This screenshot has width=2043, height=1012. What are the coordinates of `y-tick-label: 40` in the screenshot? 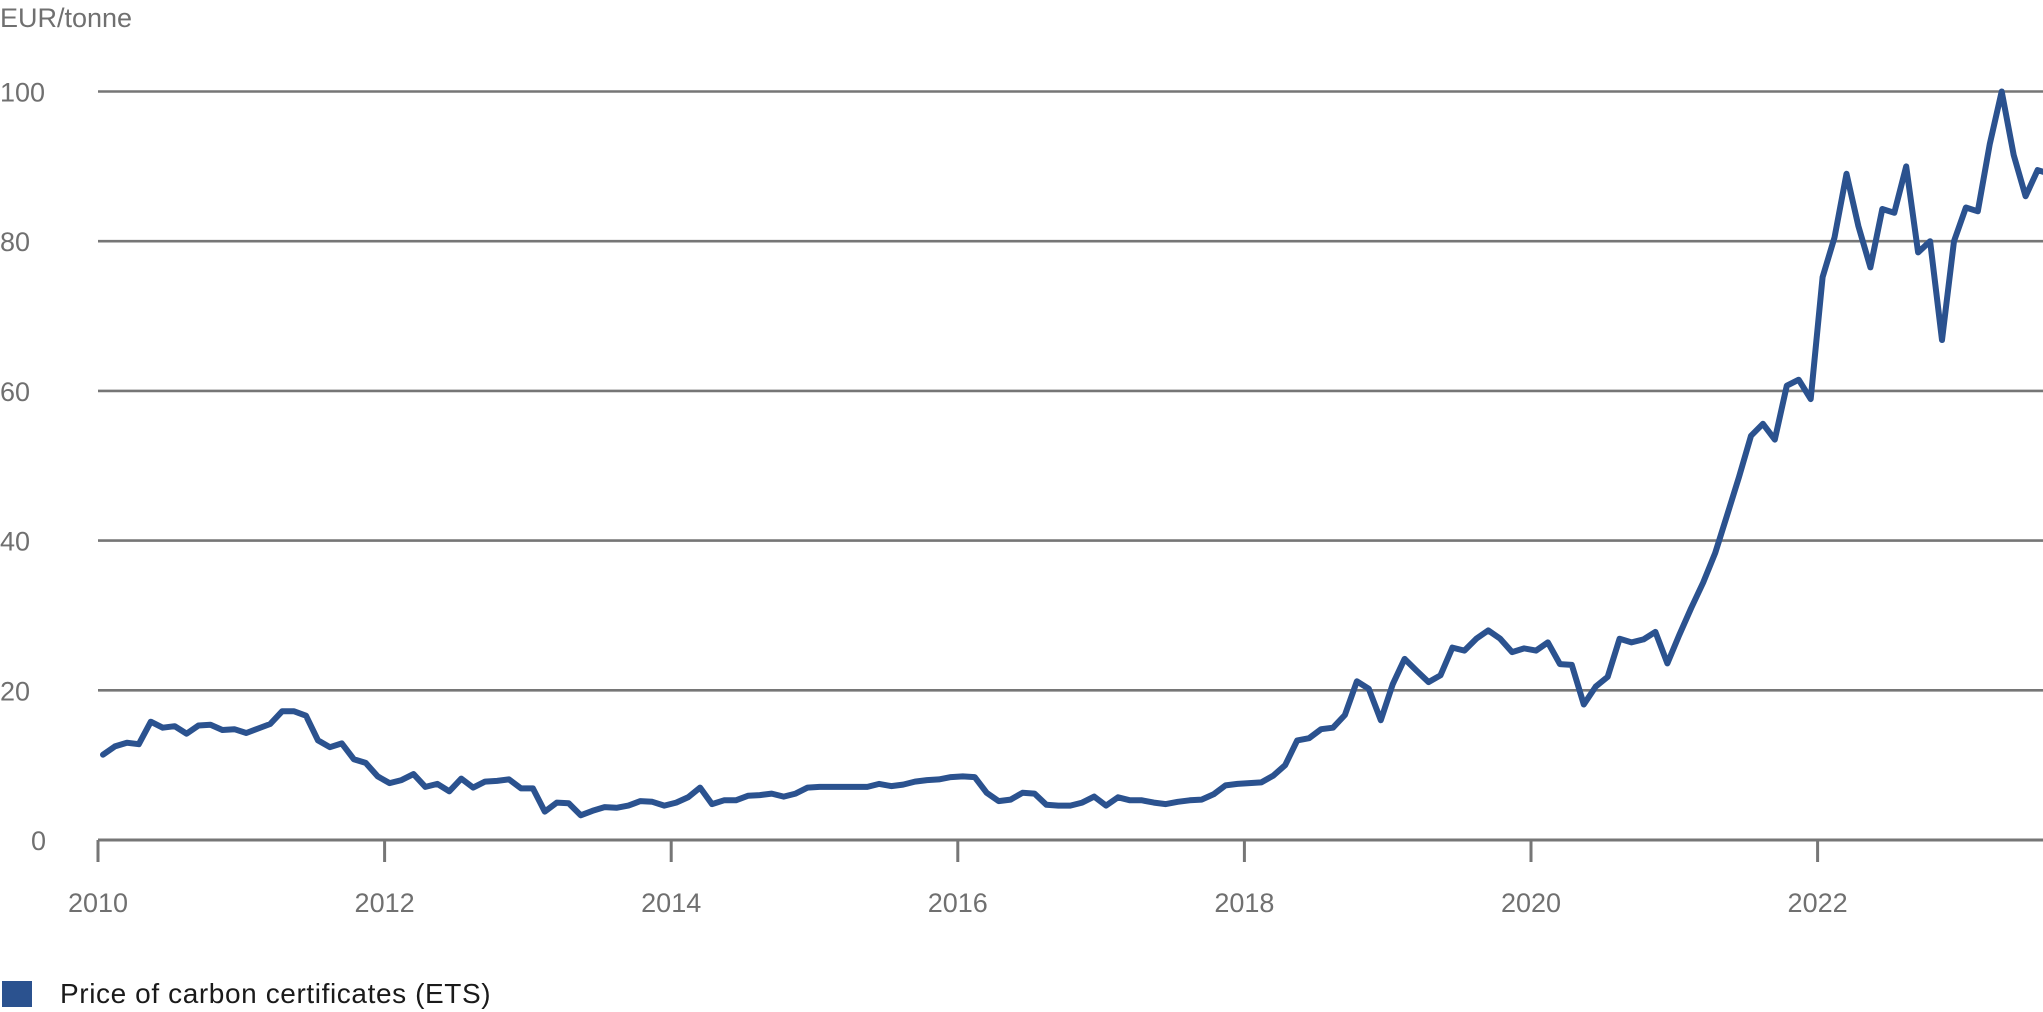 It's located at (15, 542).